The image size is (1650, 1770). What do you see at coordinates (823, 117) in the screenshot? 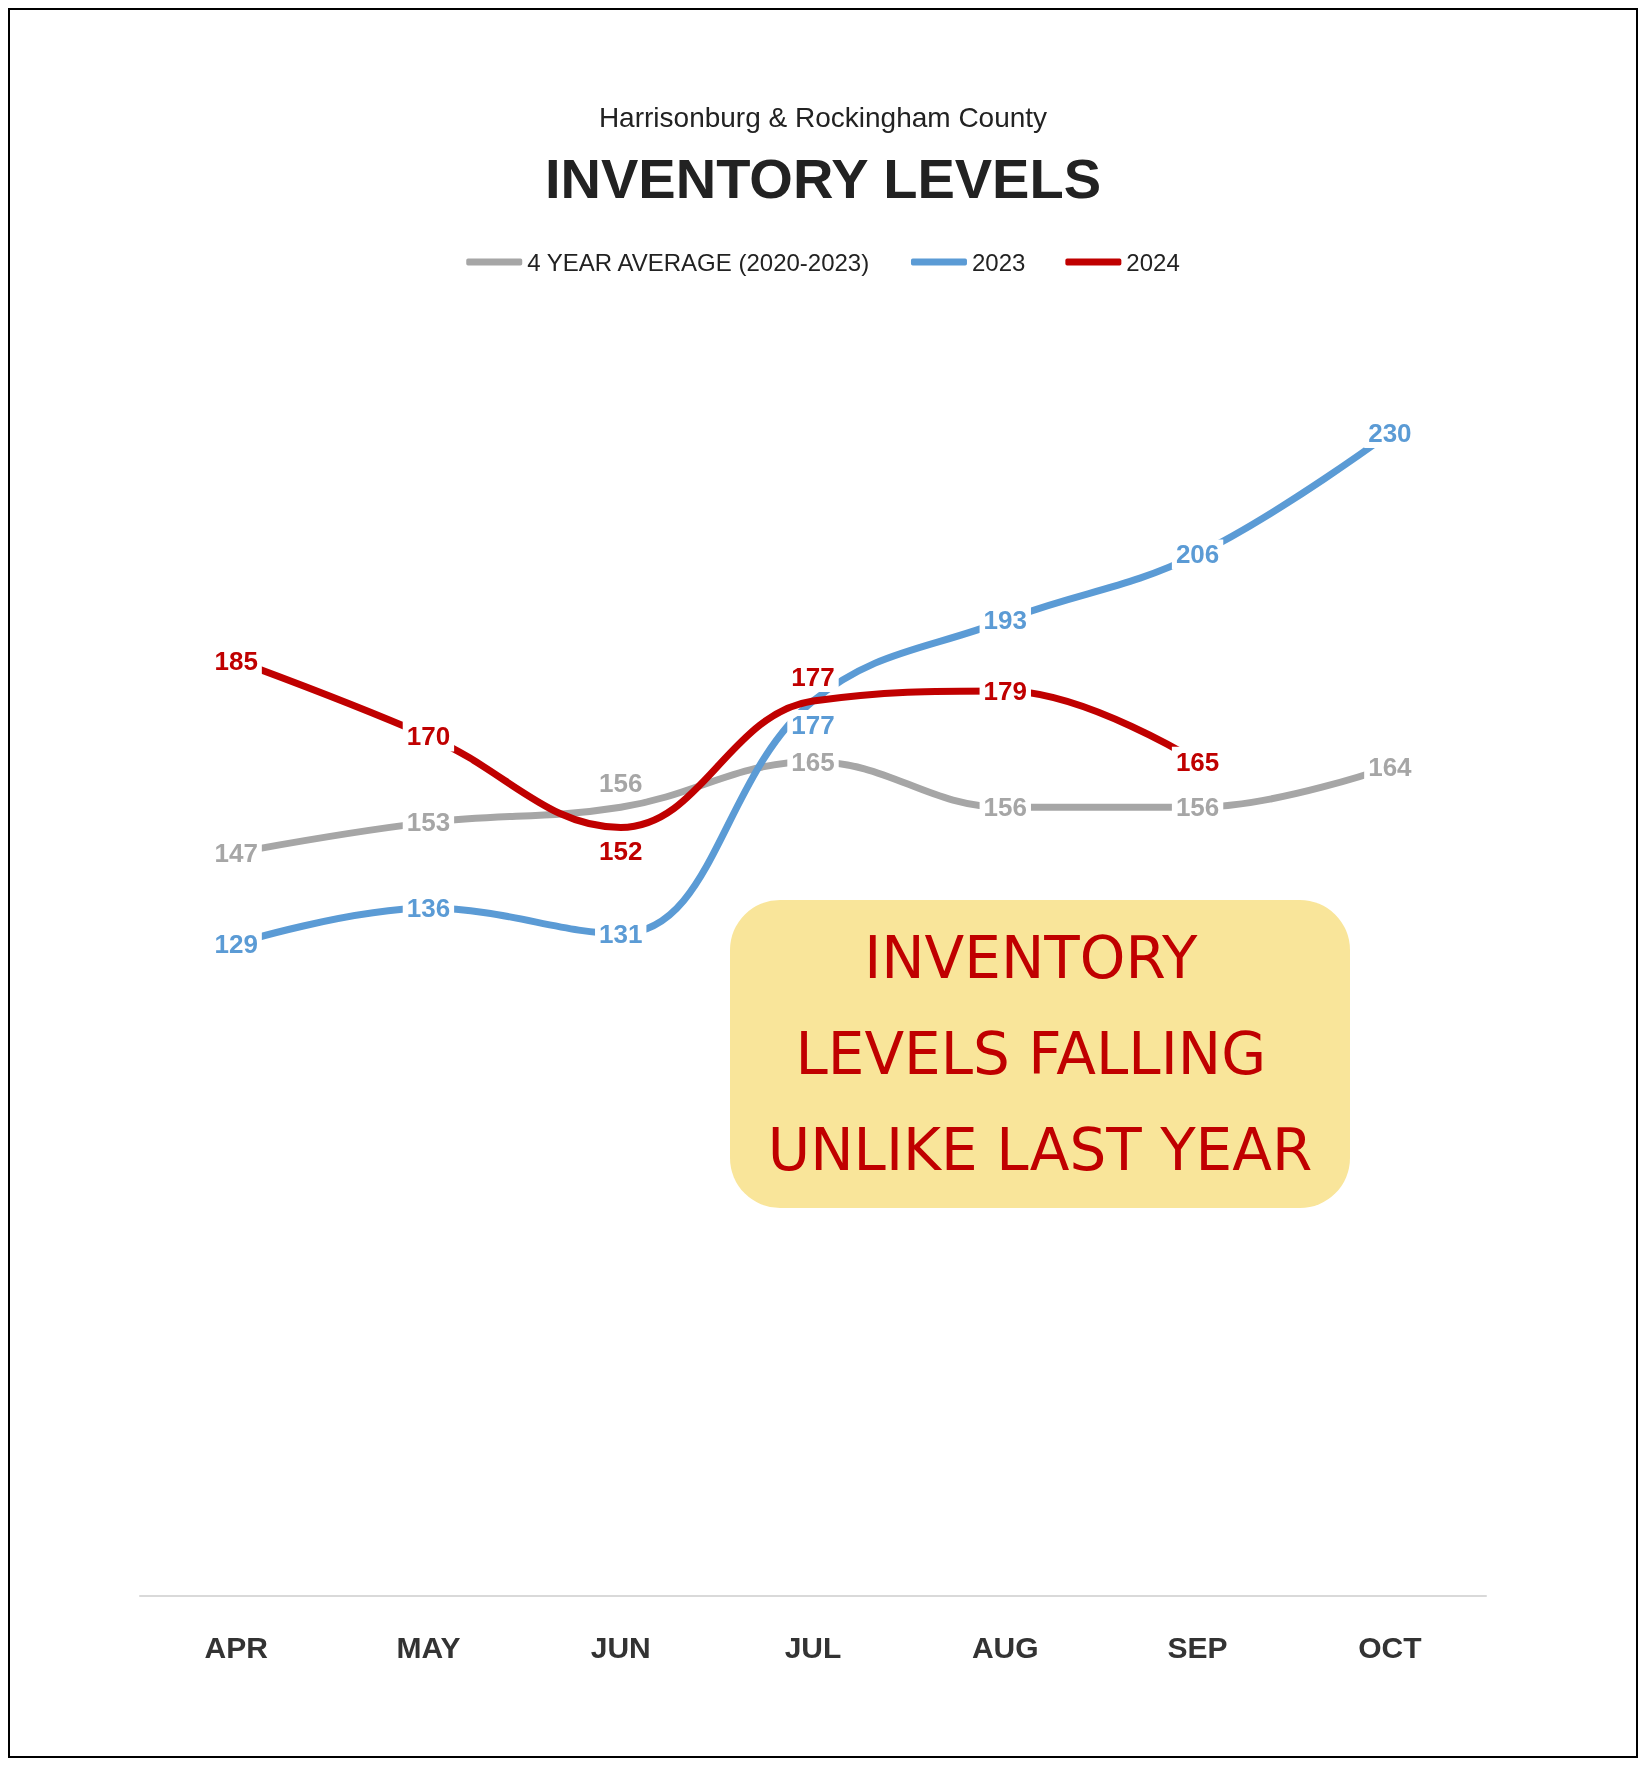
I see `chart-subtitle: Harrisonburg & Rockingham County` at bounding box center [823, 117].